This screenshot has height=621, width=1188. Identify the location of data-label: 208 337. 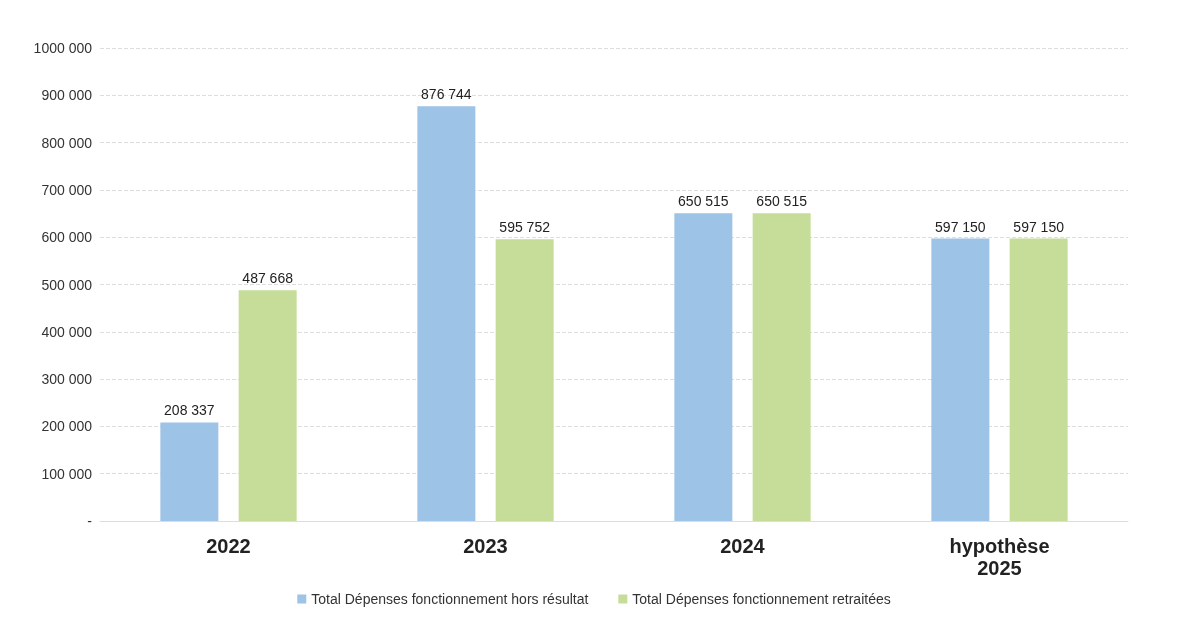
(189, 410).